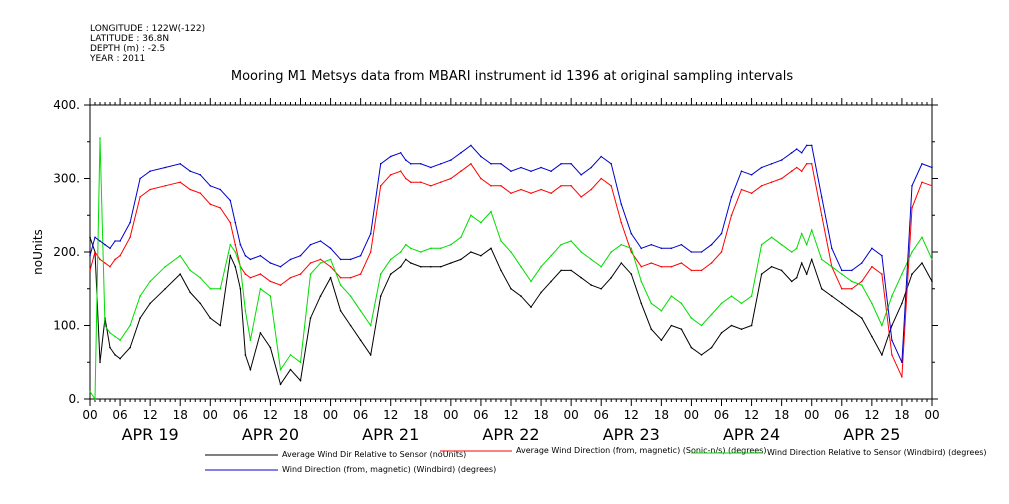 Image resolution: width=1009 pixels, height=504 pixels. What do you see at coordinates (119, 415) in the screenshot?
I see `x-tick-label: 06` at bounding box center [119, 415].